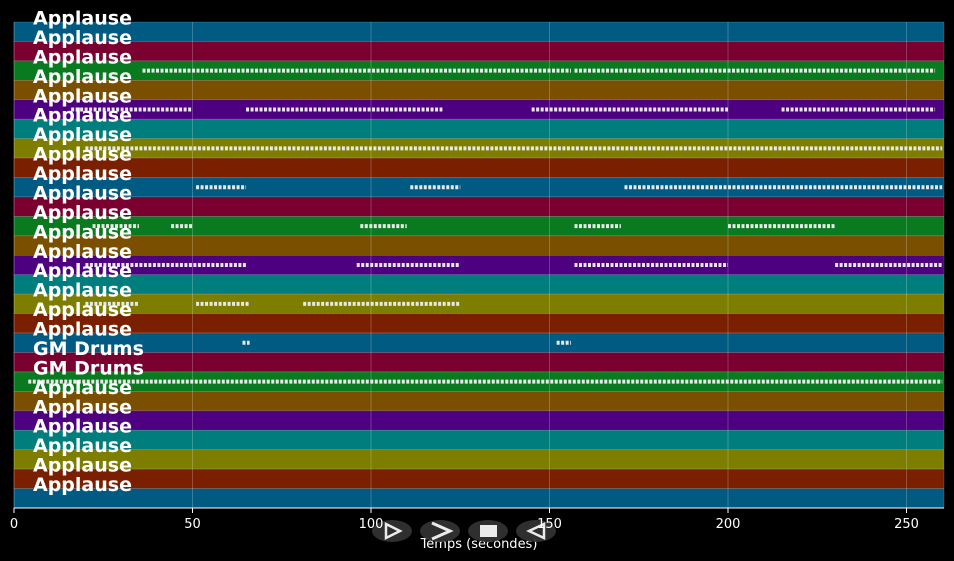  I want to click on x-tick-label: 100, so click(371, 524).